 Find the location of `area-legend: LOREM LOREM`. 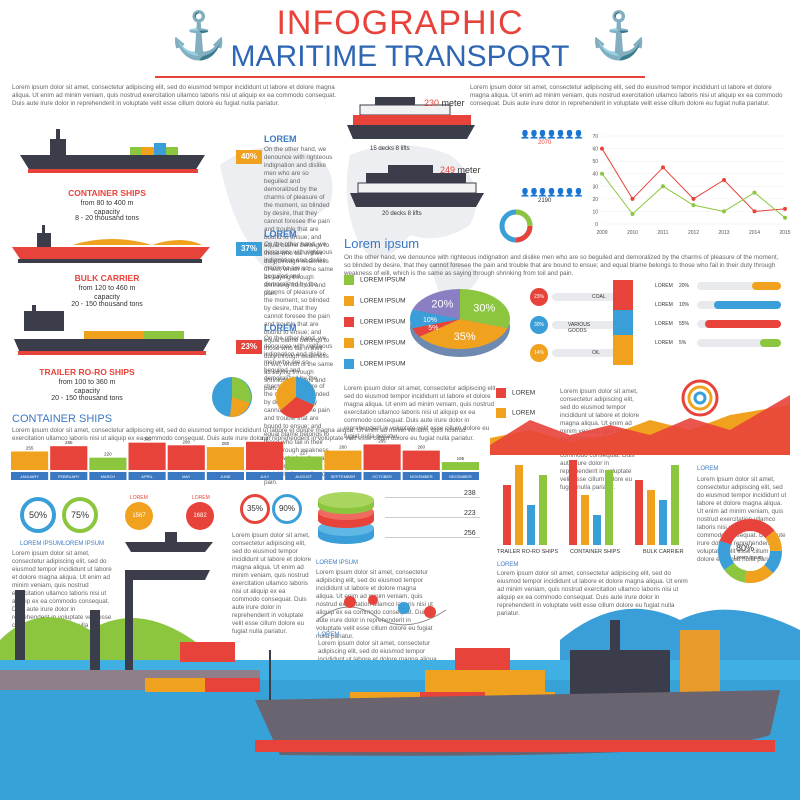

area-legend: LOREM LOREM is located at coordinates (515, 403).